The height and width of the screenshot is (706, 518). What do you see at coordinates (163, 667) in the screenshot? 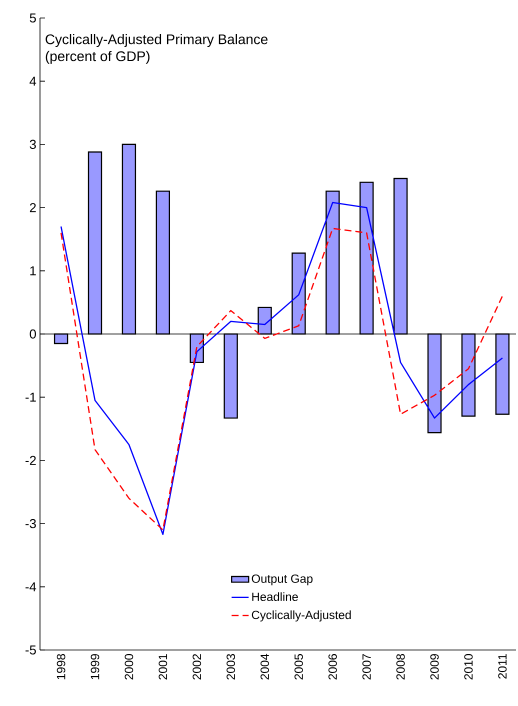
I see `x-tick-label: 2001` at bounding box center [163, 667].